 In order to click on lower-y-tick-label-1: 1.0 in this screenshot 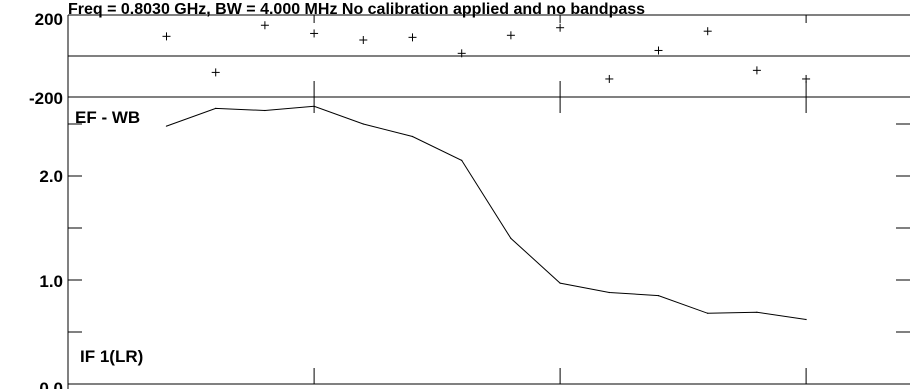, I will do `click(51, 281)`.